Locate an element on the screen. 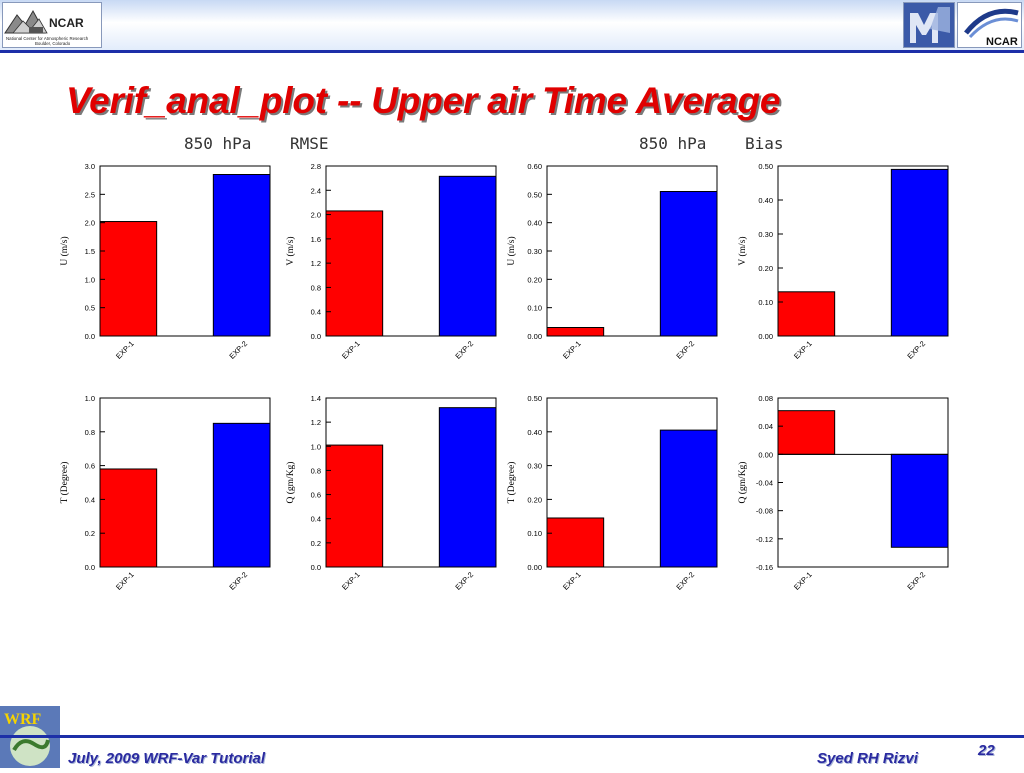 The width and height of the screenshot is (1024, 773). svg-text: WRF is located at coordinates (23, 719).